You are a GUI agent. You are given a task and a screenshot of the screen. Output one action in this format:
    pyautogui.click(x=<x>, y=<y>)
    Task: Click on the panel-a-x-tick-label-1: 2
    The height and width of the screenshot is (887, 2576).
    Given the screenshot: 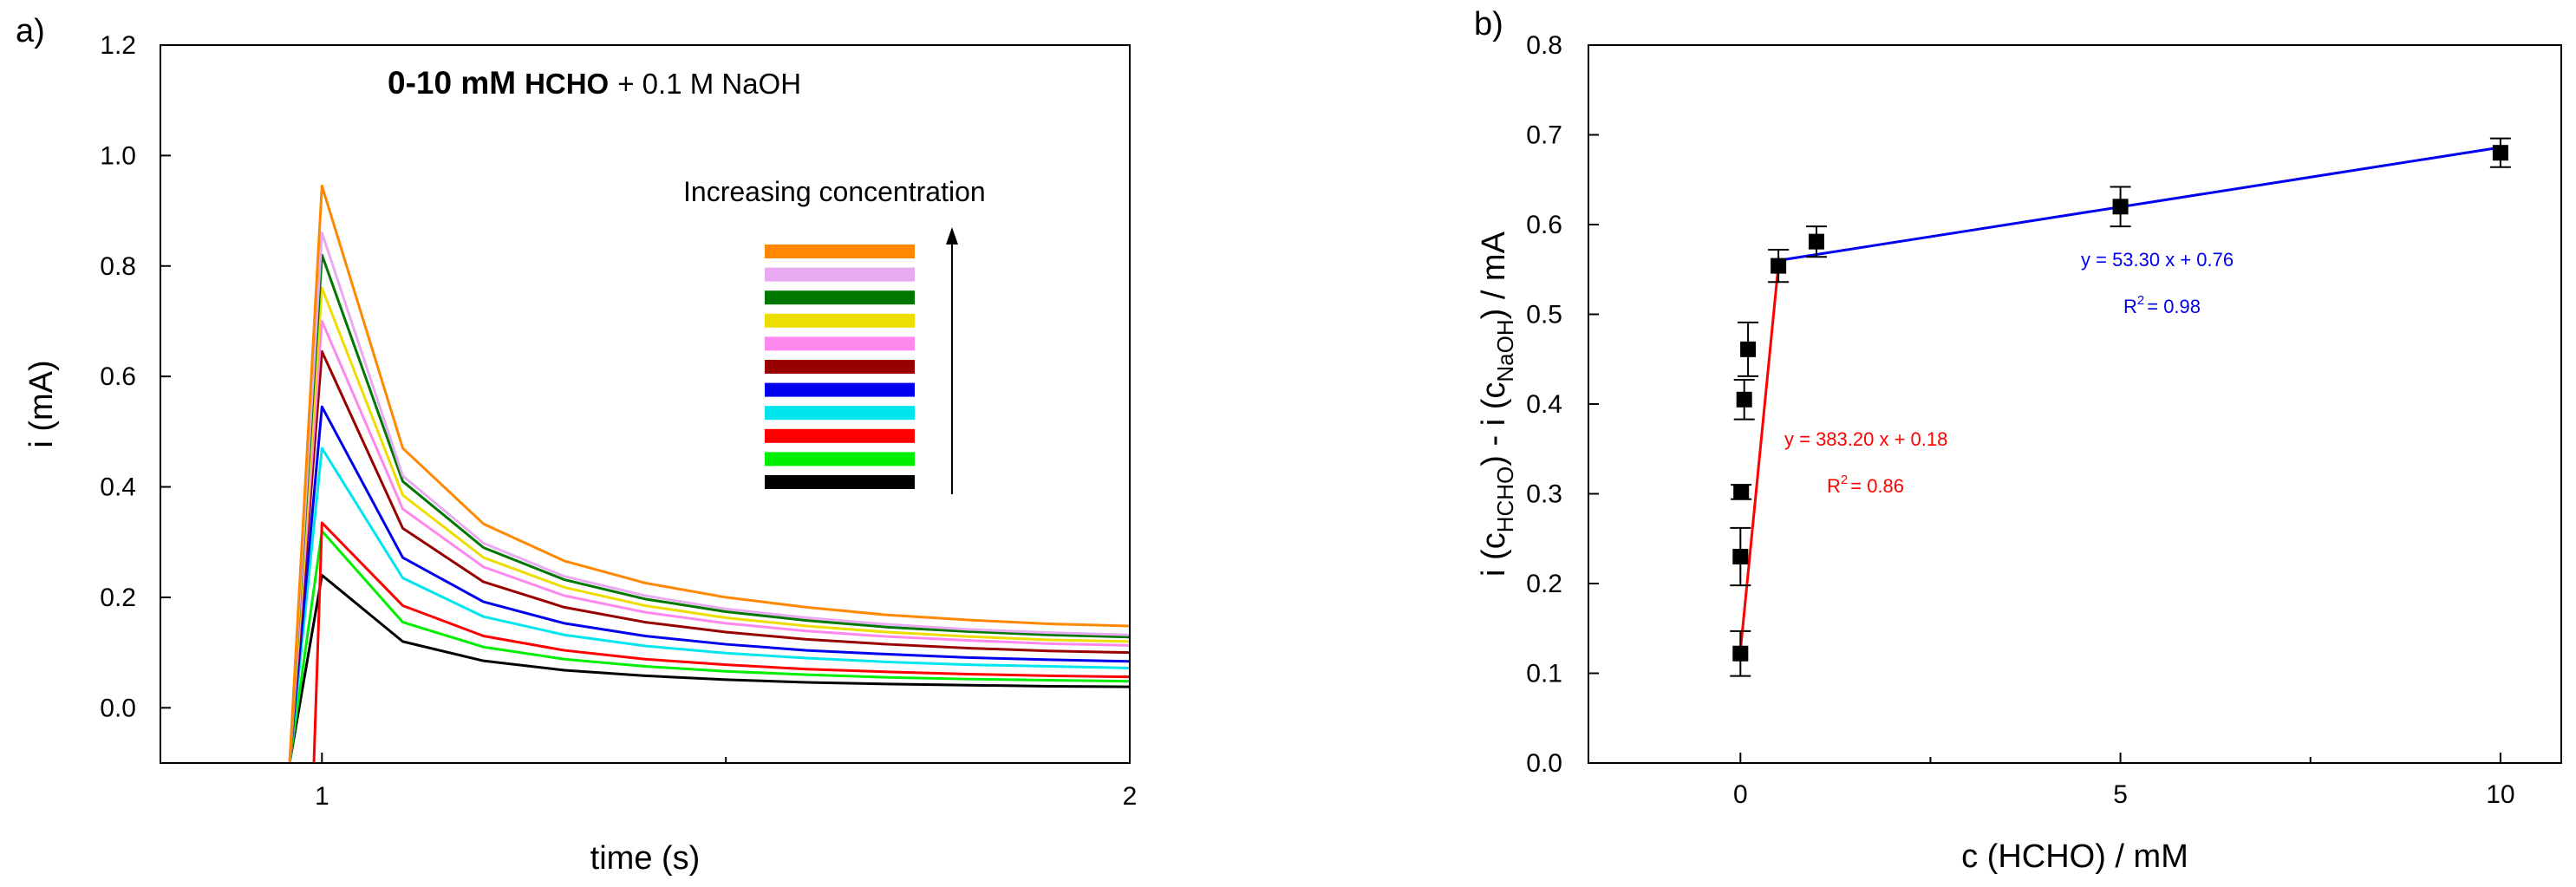 What is the action you would take?
    pyautogui.click(x=1130, y=796)
    